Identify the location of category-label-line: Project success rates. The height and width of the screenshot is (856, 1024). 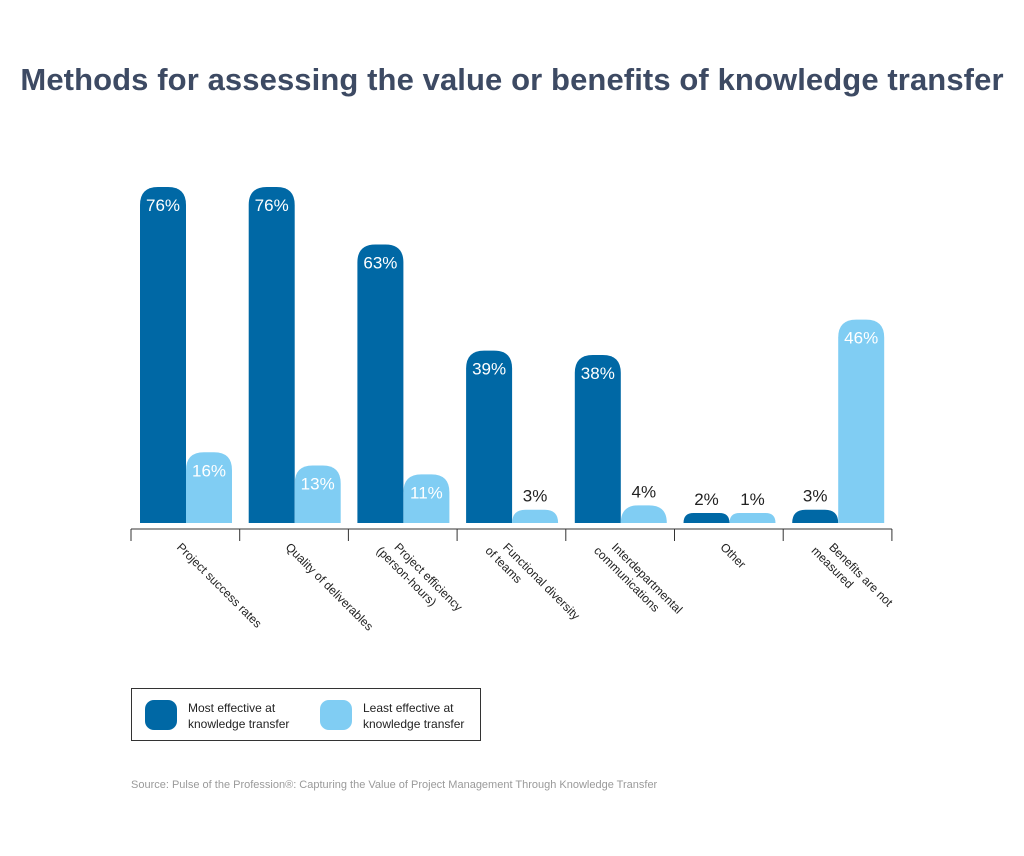
(219, 585).